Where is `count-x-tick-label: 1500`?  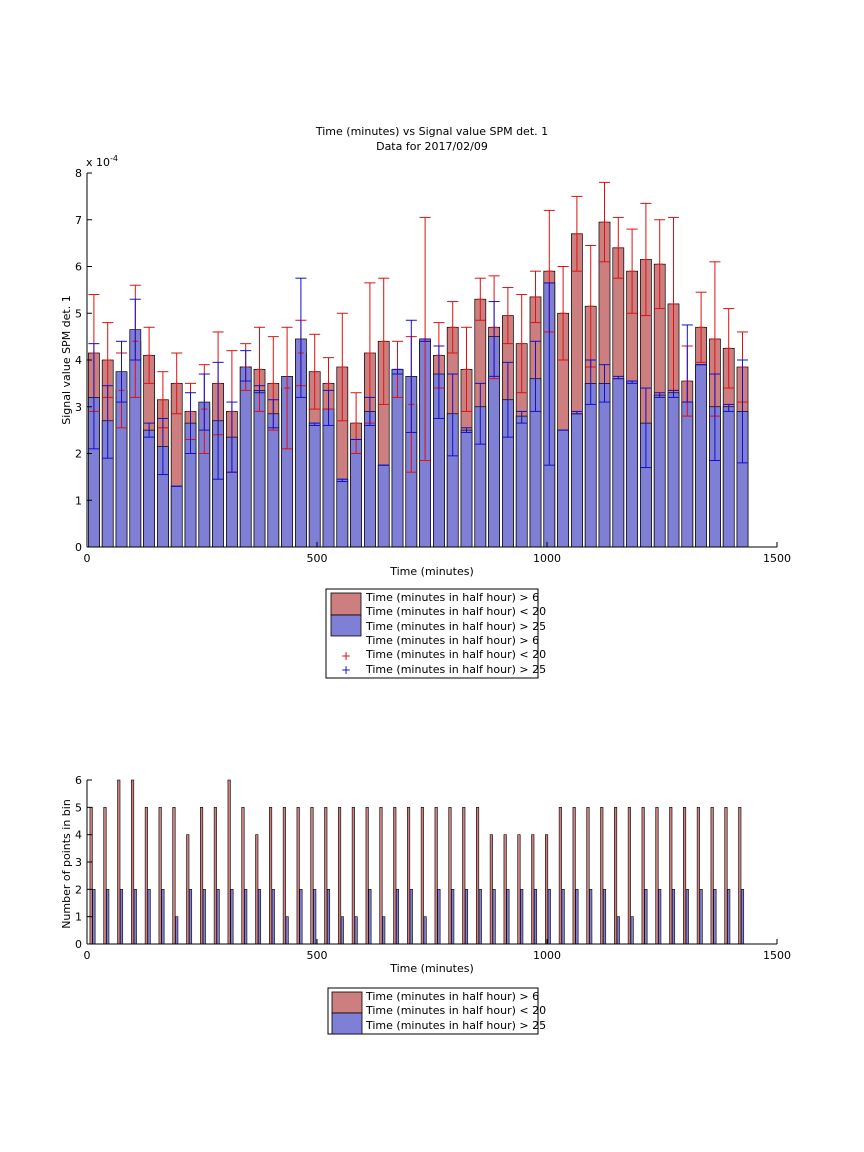 count-x-tick-label: 1500 is located at coordinates (777, 955).